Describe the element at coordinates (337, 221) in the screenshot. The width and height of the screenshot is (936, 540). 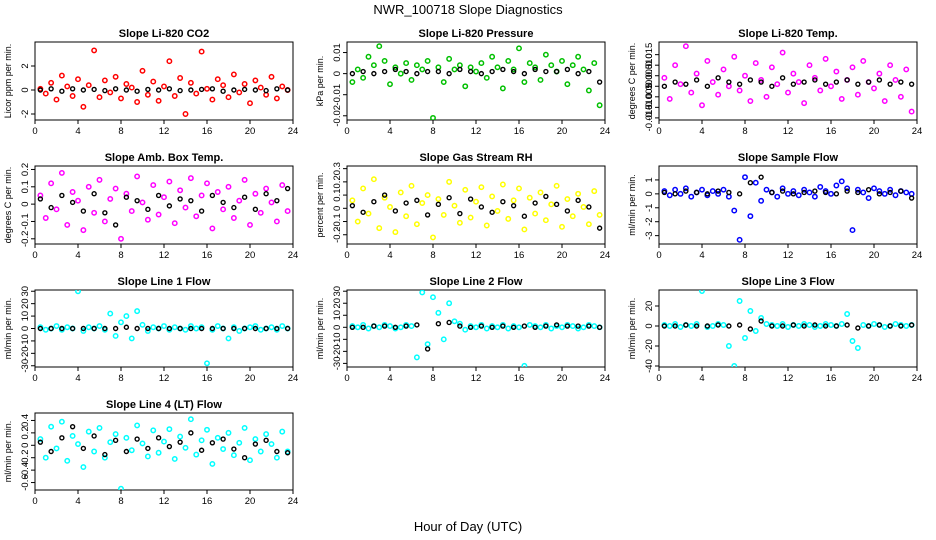
I see `y-tick-label: -0.1` at that location.